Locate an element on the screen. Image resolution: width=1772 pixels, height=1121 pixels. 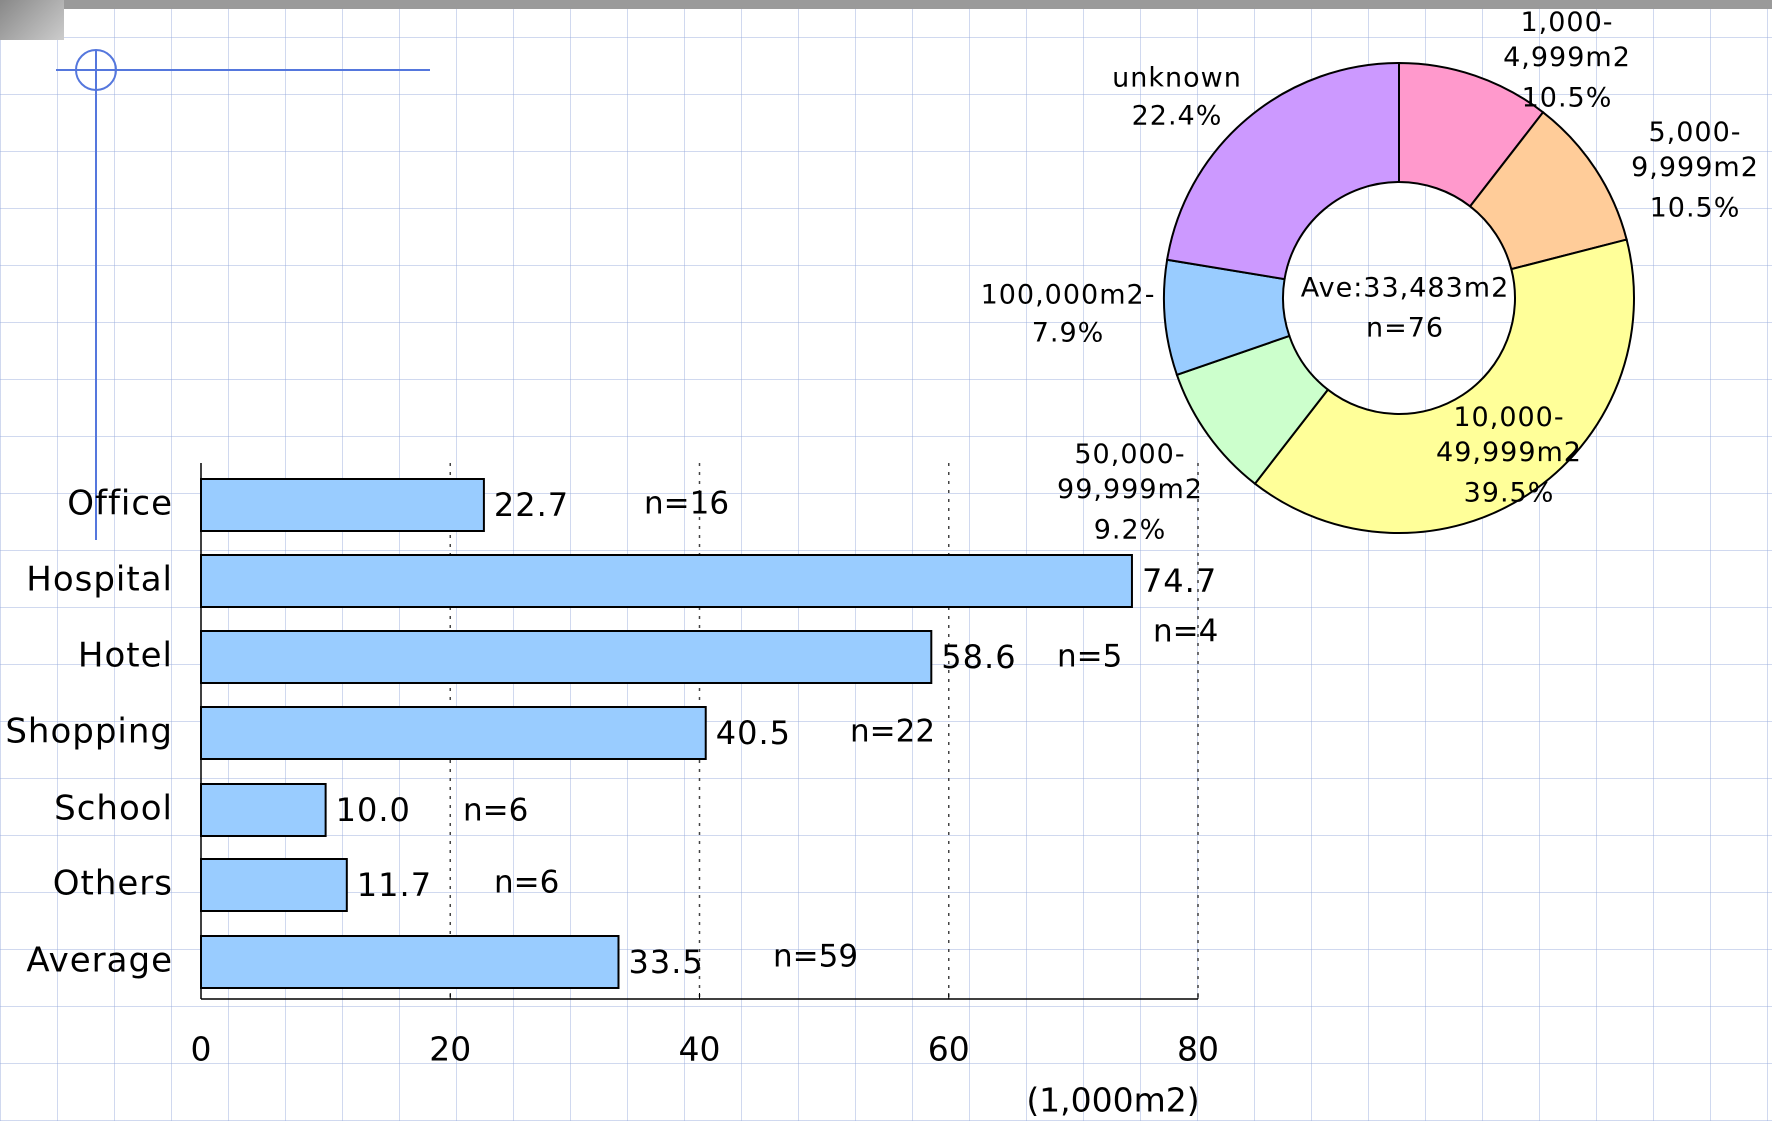
n-label: n=22 is located at coordinates (892, 732).